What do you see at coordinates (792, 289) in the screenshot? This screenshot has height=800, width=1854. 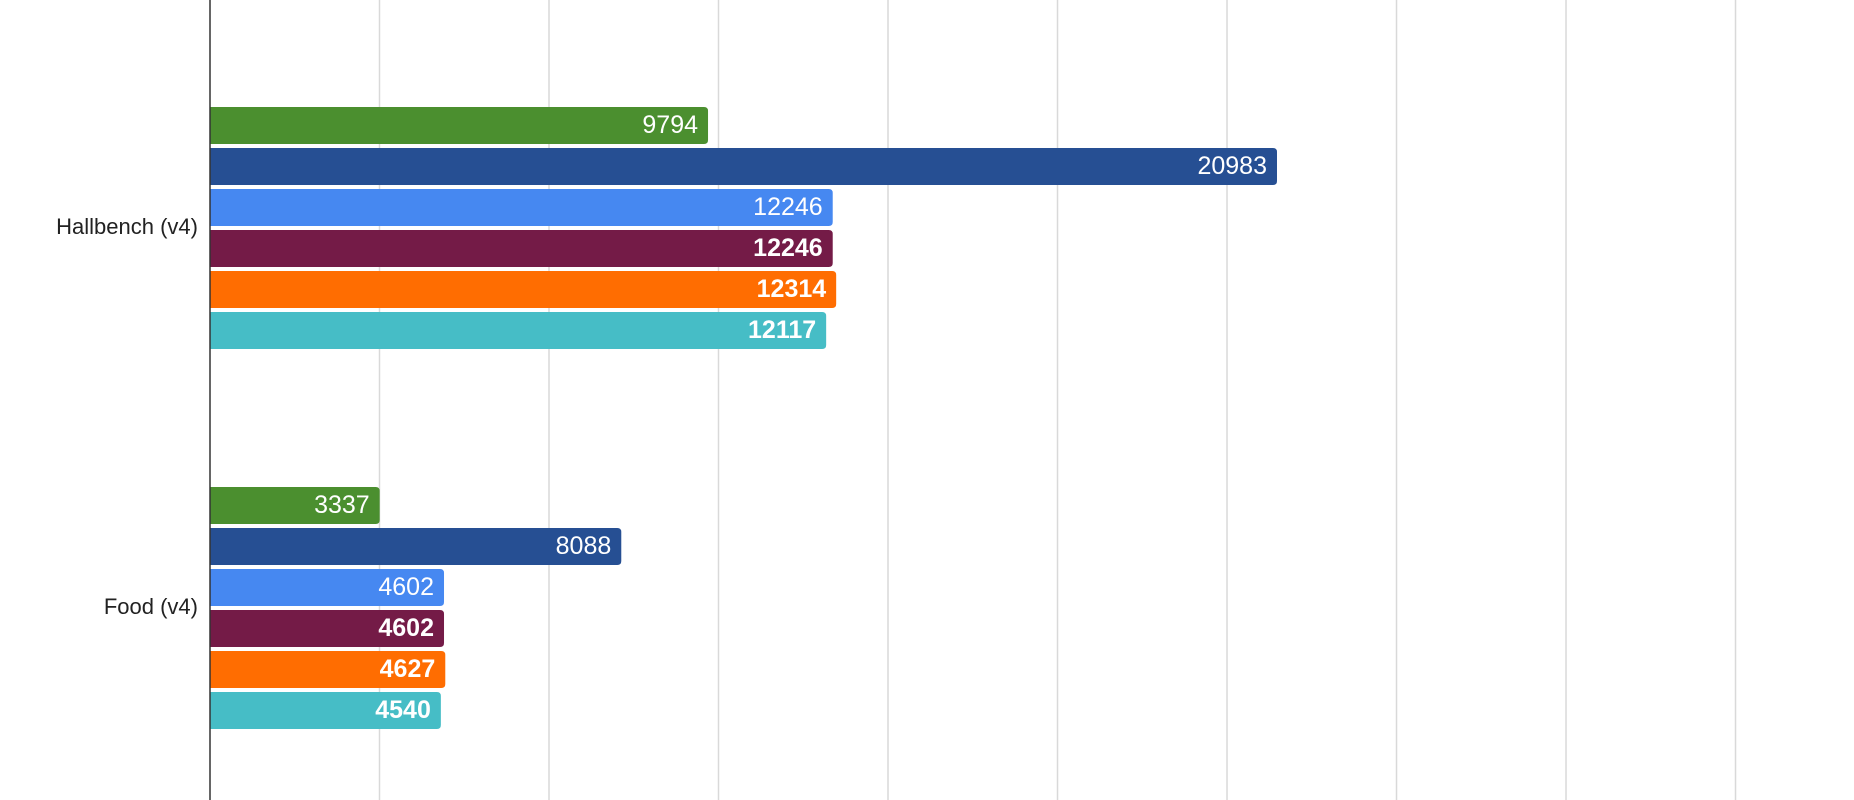 I see `data-label: 12314` at bounding box center [792, 289].